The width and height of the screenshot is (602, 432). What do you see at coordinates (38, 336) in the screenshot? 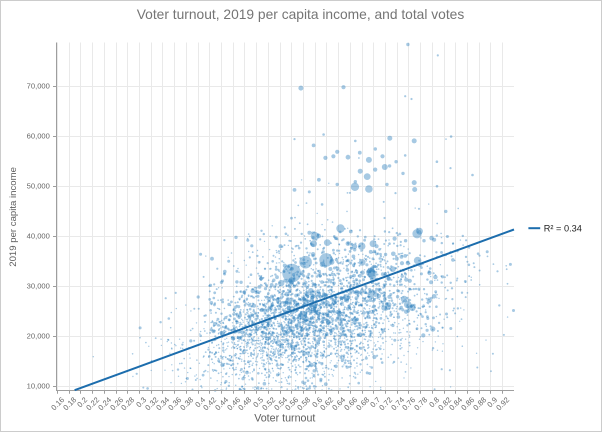
I see `svg-text: 20,000` at bounding box center [38, 336].